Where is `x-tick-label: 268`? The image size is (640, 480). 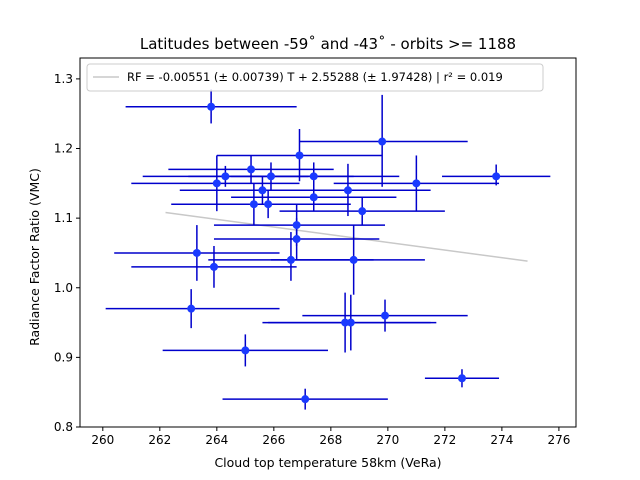 x-tick-label: 268 is located at coordinates (330, 440).